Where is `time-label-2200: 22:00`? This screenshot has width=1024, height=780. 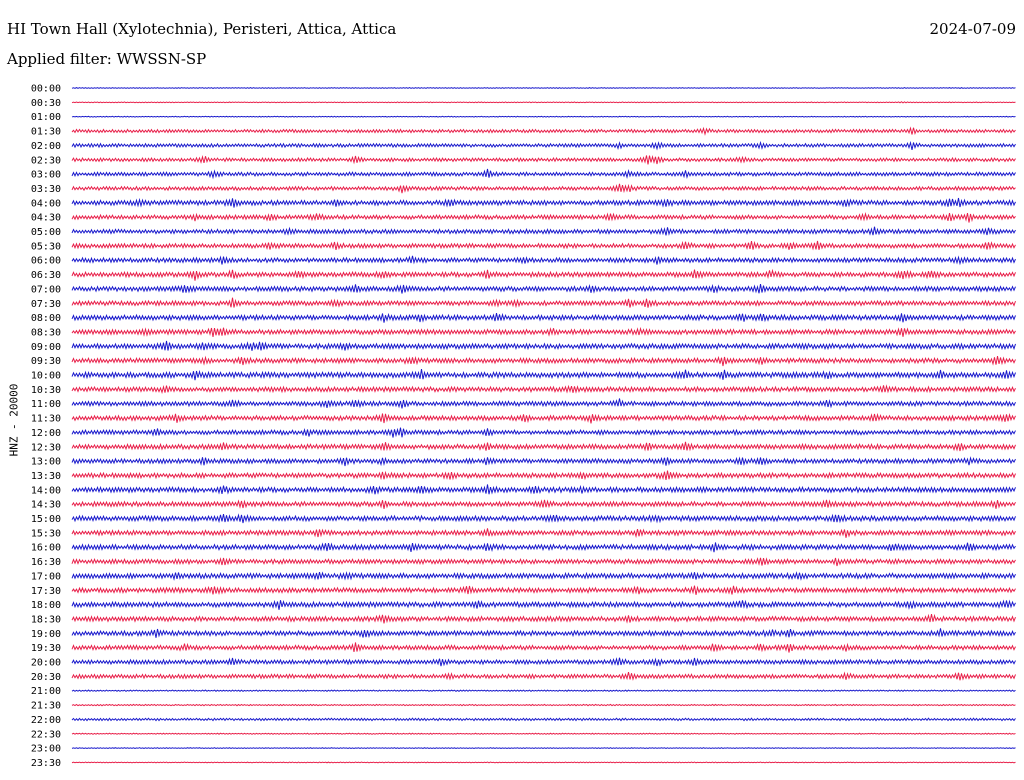 time-label-2200: 22:00 is located at coordinates (46, 720).